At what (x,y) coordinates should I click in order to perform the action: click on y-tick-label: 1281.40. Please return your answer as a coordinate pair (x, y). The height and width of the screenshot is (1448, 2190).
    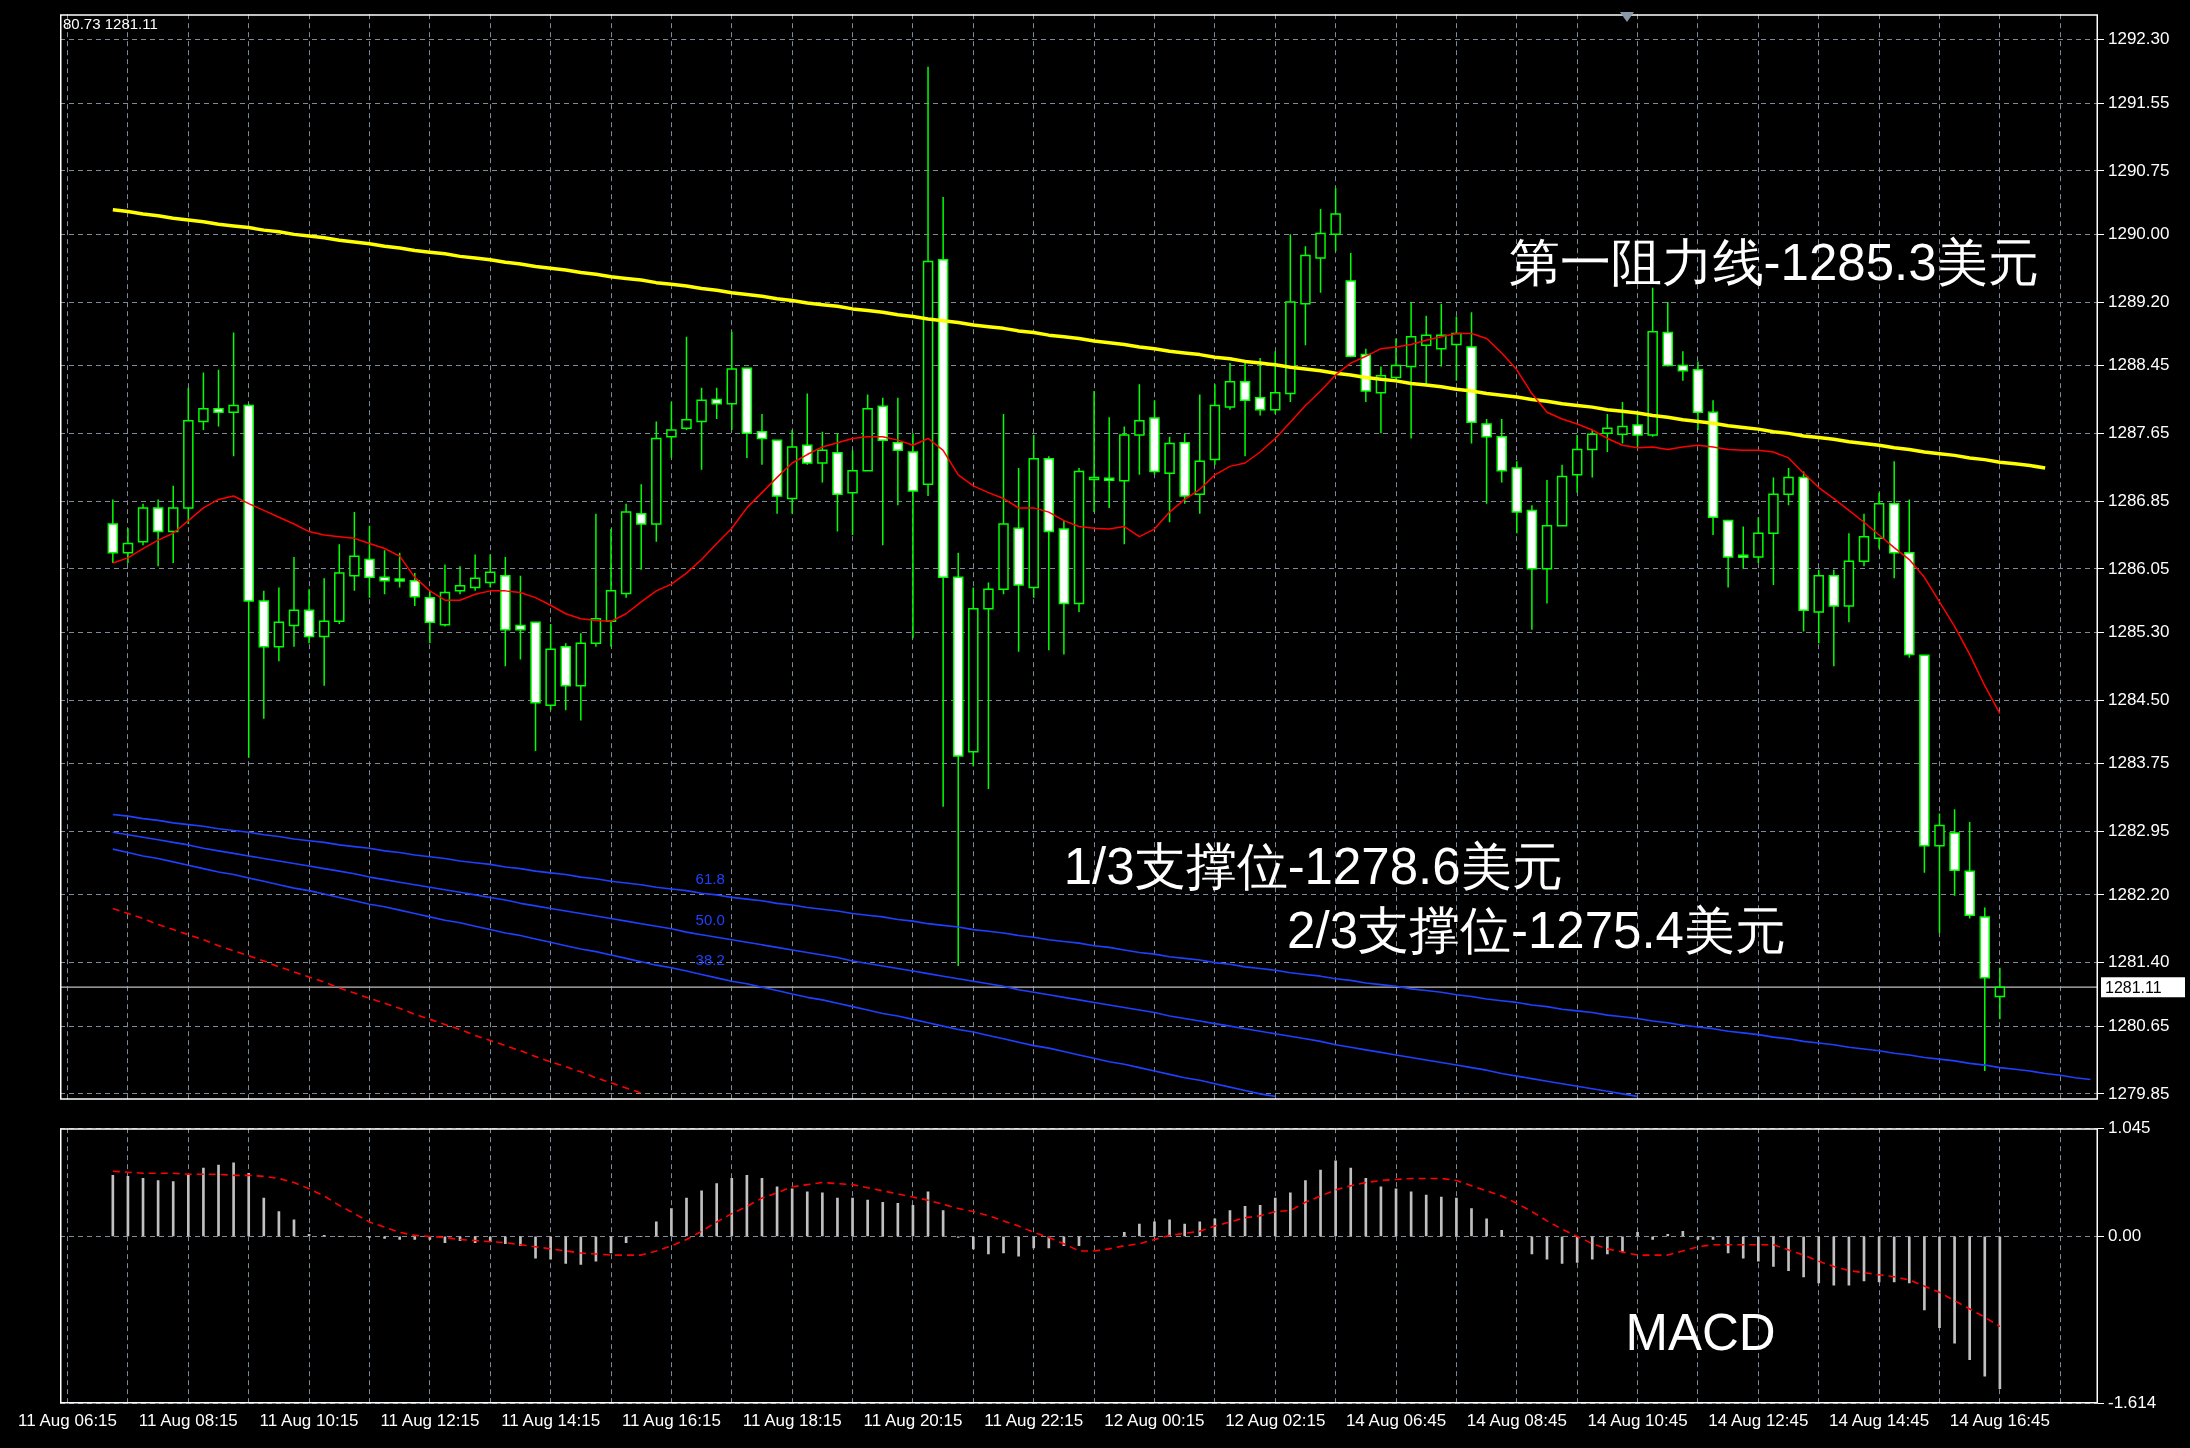
    Looking at the image, I should click on (2139, 962).